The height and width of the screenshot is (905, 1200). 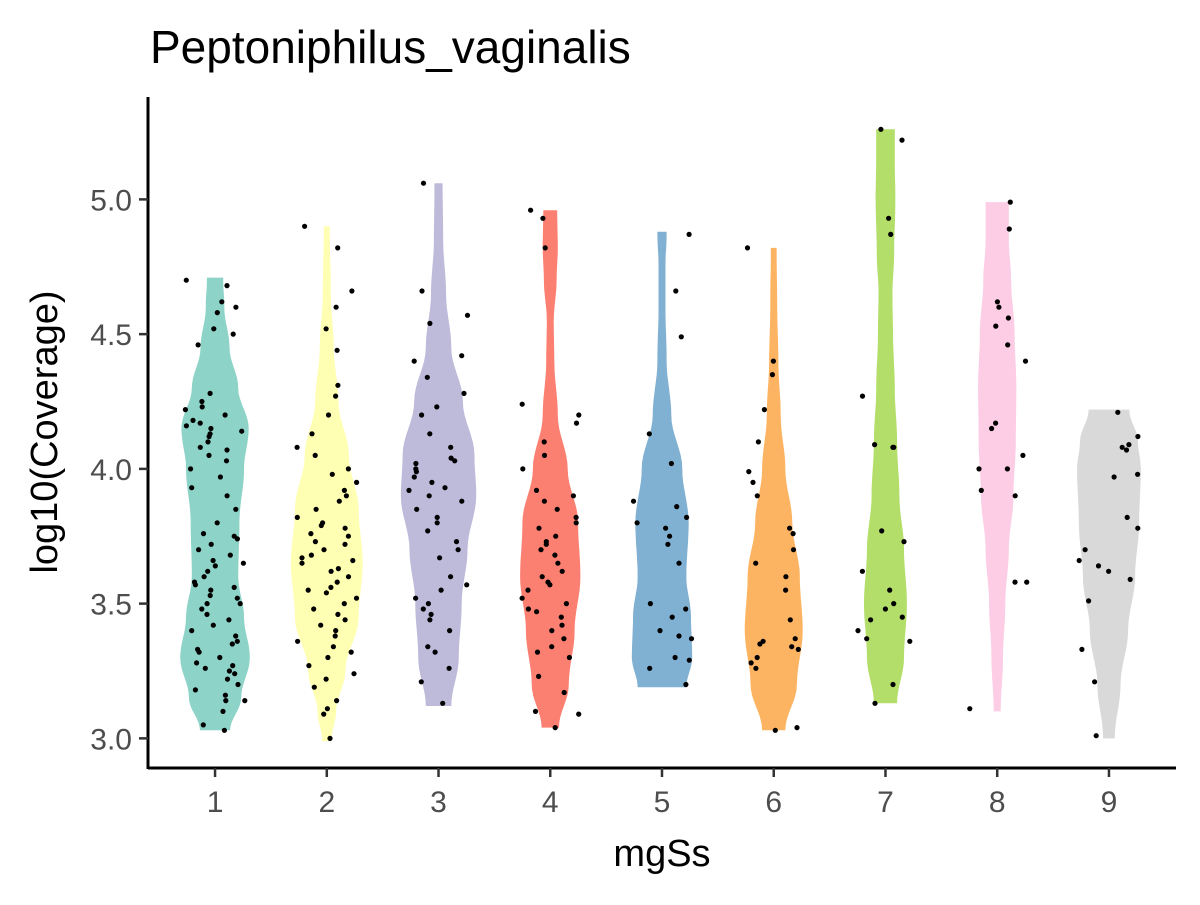 I want to click on y-tick-label: 5.0, so click(x=111, y=200).